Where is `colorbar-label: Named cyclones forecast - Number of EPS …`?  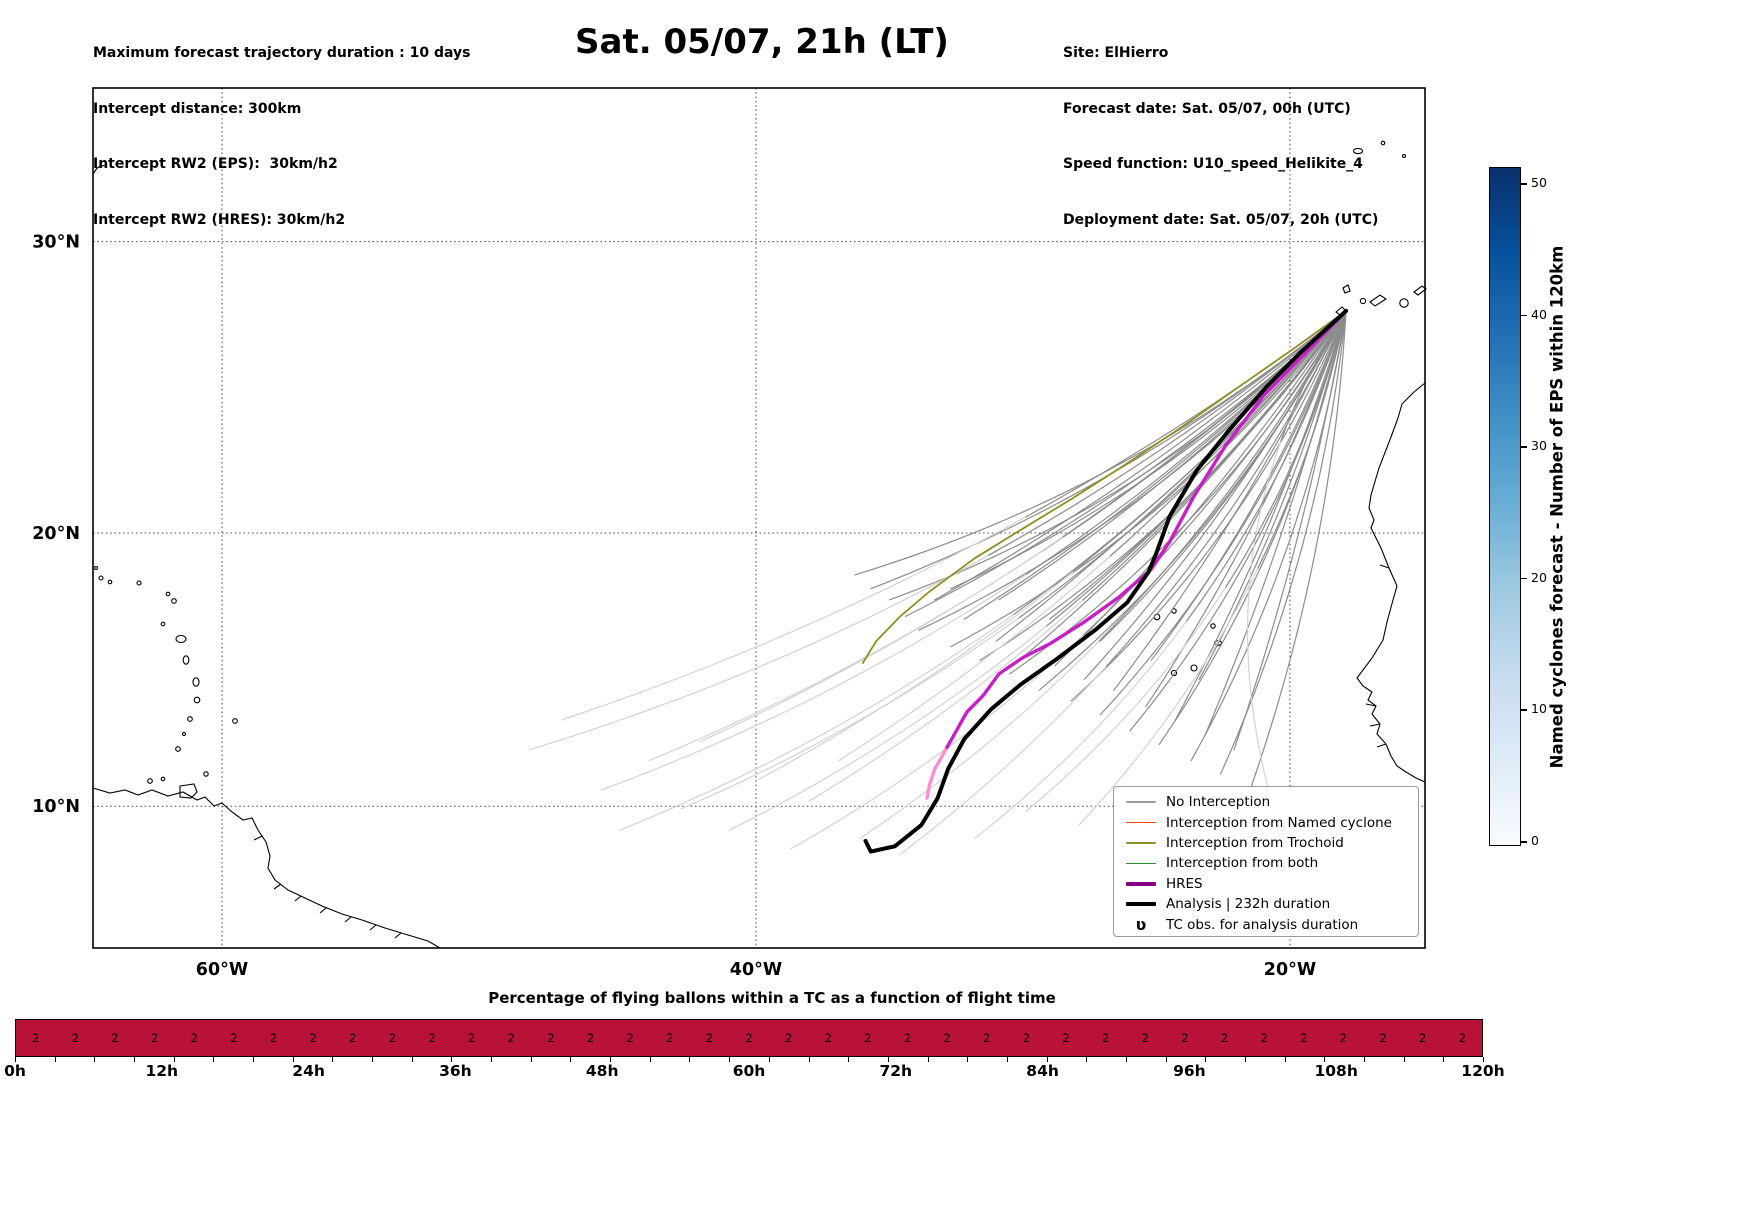
colorbar-label: Named cyclones forecast - Number of EPS … is located at coordinates (1557, 507).